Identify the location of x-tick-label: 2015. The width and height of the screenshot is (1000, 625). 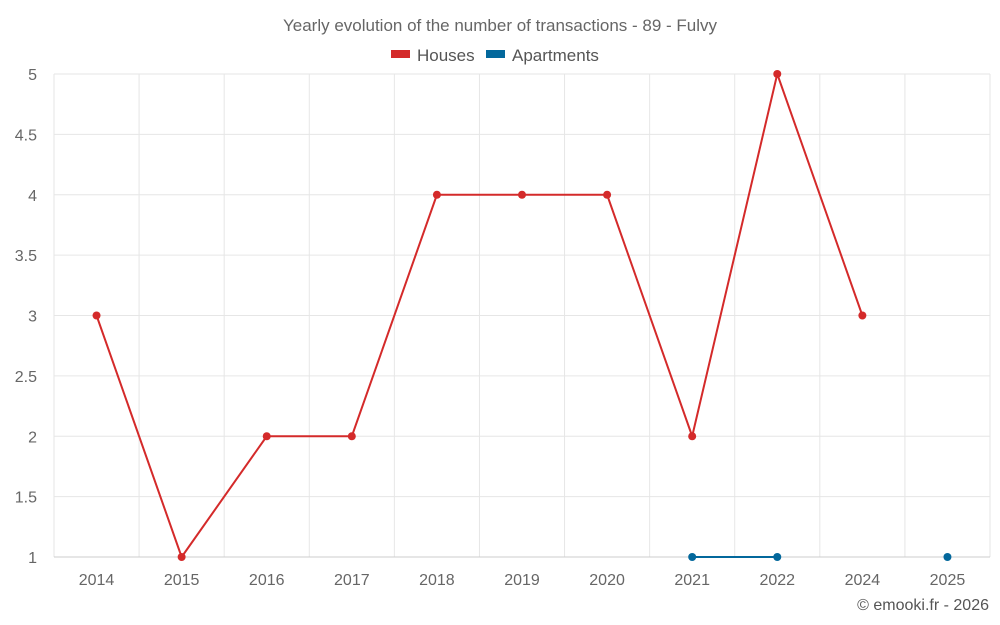
(182, 580).